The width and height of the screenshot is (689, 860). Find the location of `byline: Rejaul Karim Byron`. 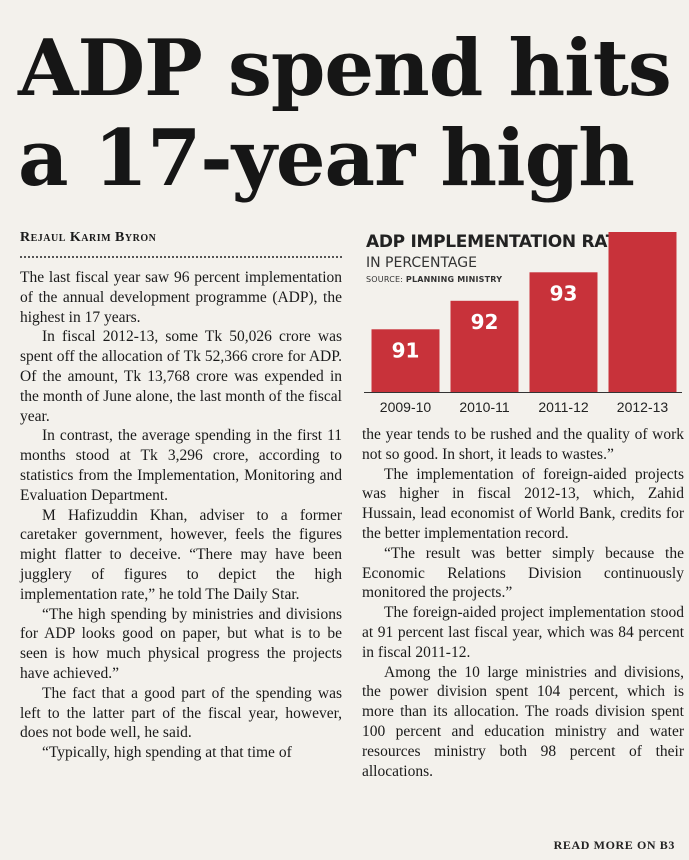

byline: Rejaul Karim Byron is located at coordinates (88, 237).